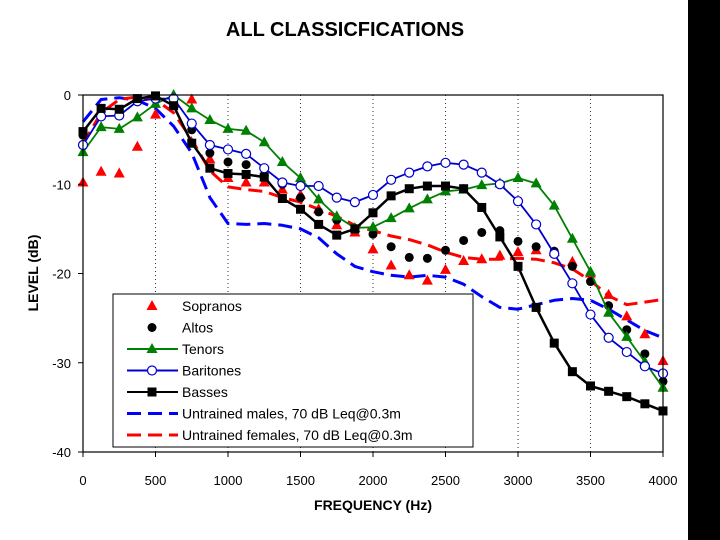 This screenshot has height=540, width=720. I want to click on legend-label-altos: Altos, so click(197, 328).